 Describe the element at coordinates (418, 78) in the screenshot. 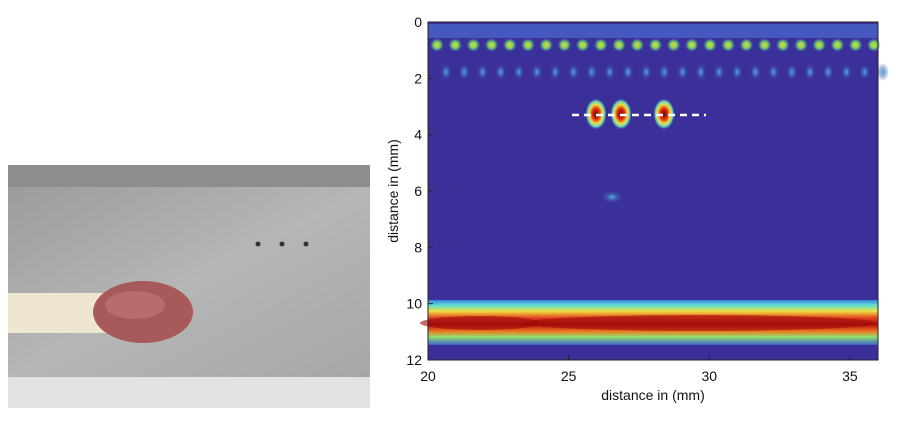

I see `y-tick-label: 2` at that location.